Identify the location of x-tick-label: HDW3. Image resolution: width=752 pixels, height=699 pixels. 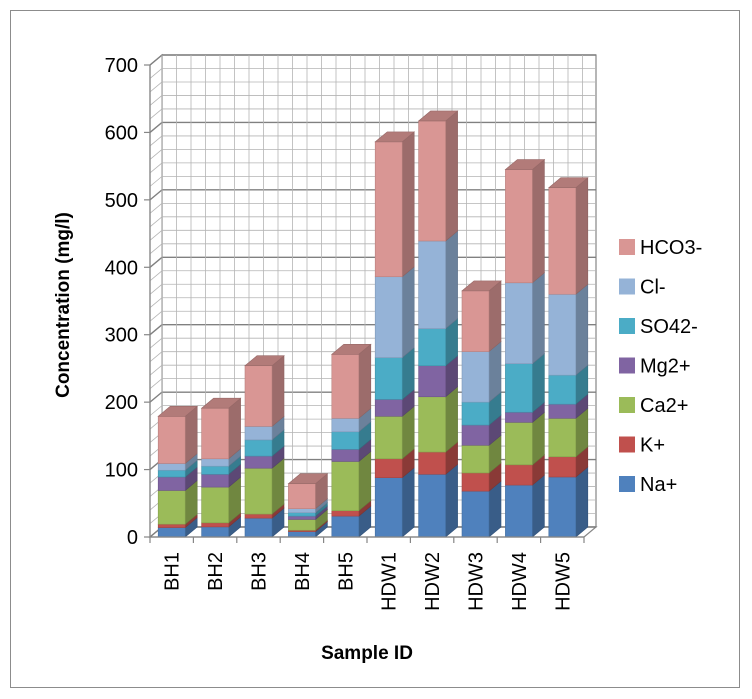
(477, 581).